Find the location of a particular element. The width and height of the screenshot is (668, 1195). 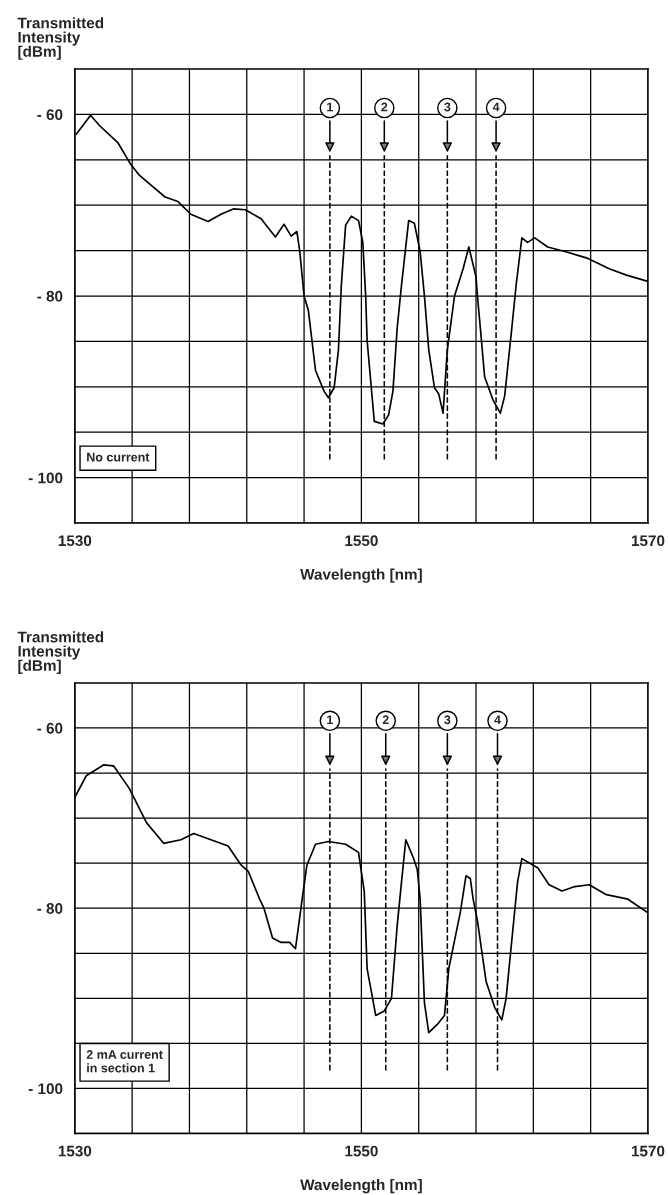

annotation: 2 mA current in section 1 is located at coordinates (124, 1061).